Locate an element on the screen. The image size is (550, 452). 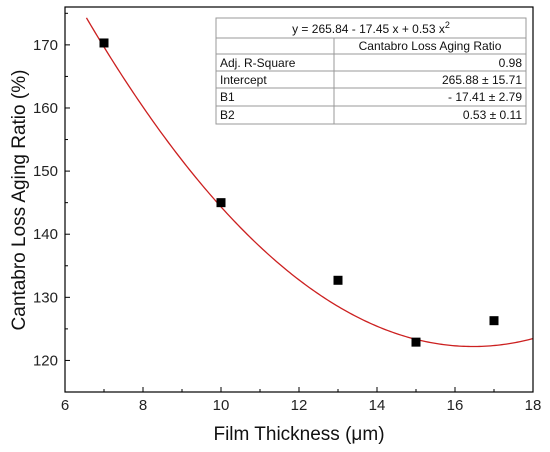
stats-row-label-2: B1 is located at coordinates (227, 97).